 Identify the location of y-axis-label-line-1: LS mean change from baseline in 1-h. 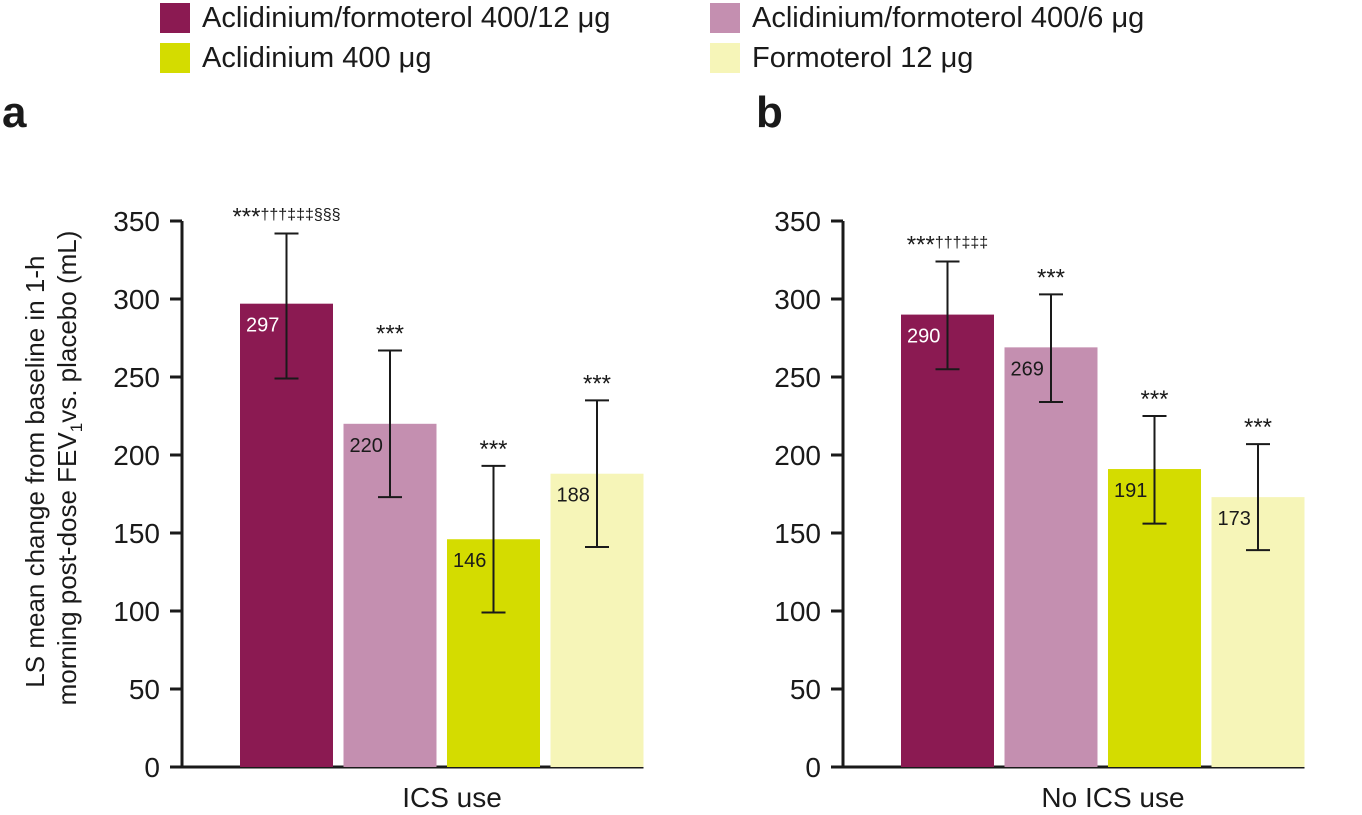
(35, 472).